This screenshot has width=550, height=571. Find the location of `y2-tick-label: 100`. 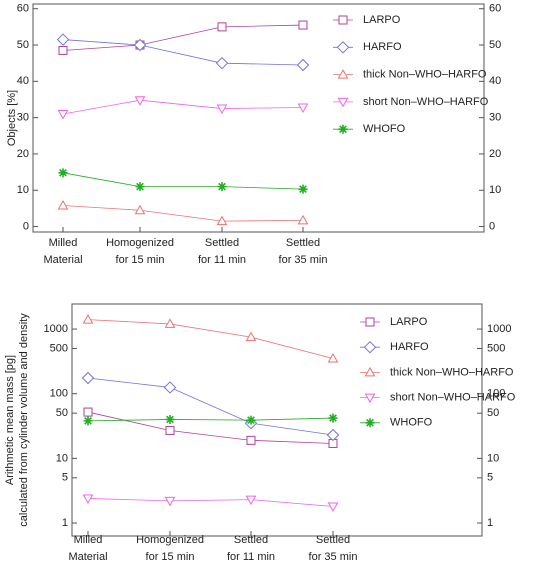

y2-tick-label: 100 is located at coordinates (496, 394).